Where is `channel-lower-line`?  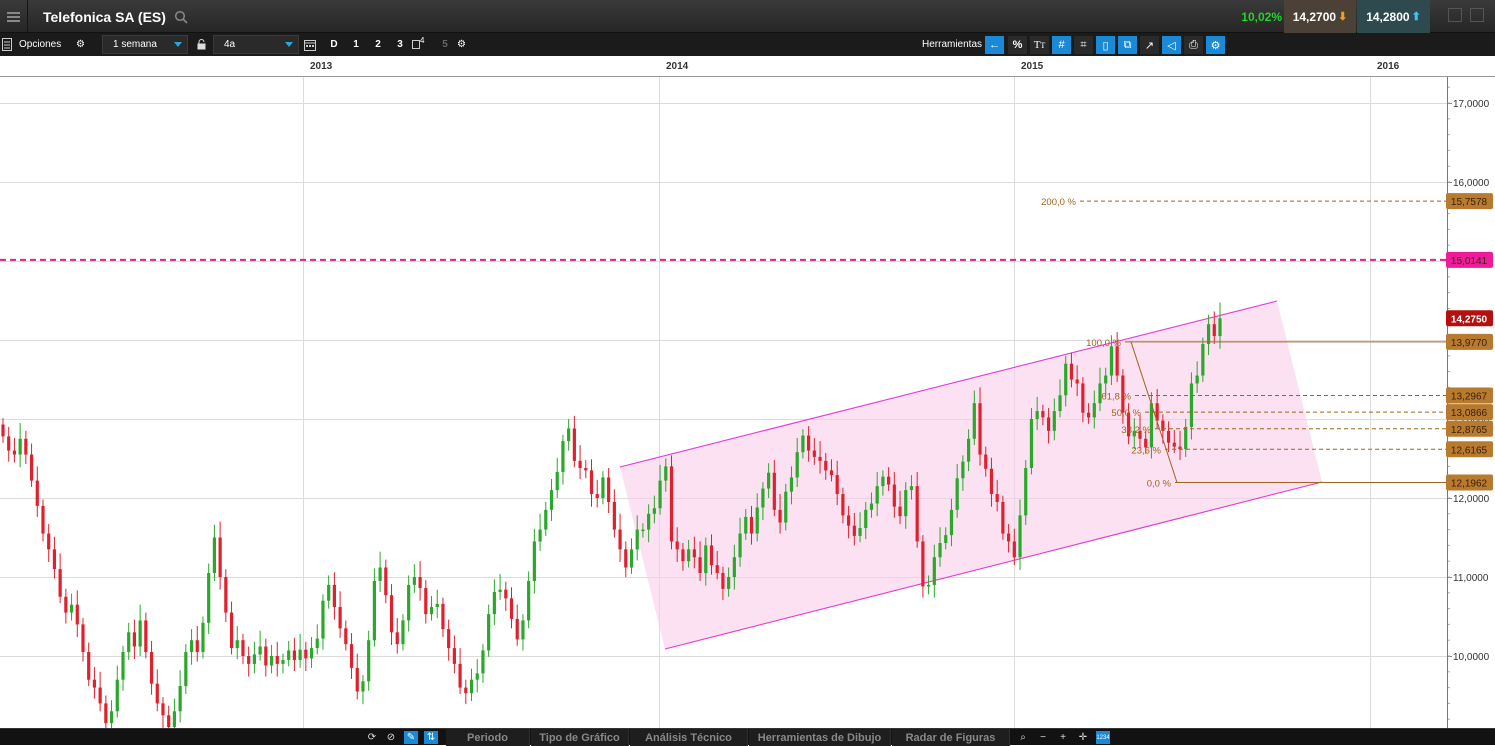
channel-lower-line is located at coordinates (993, 565).